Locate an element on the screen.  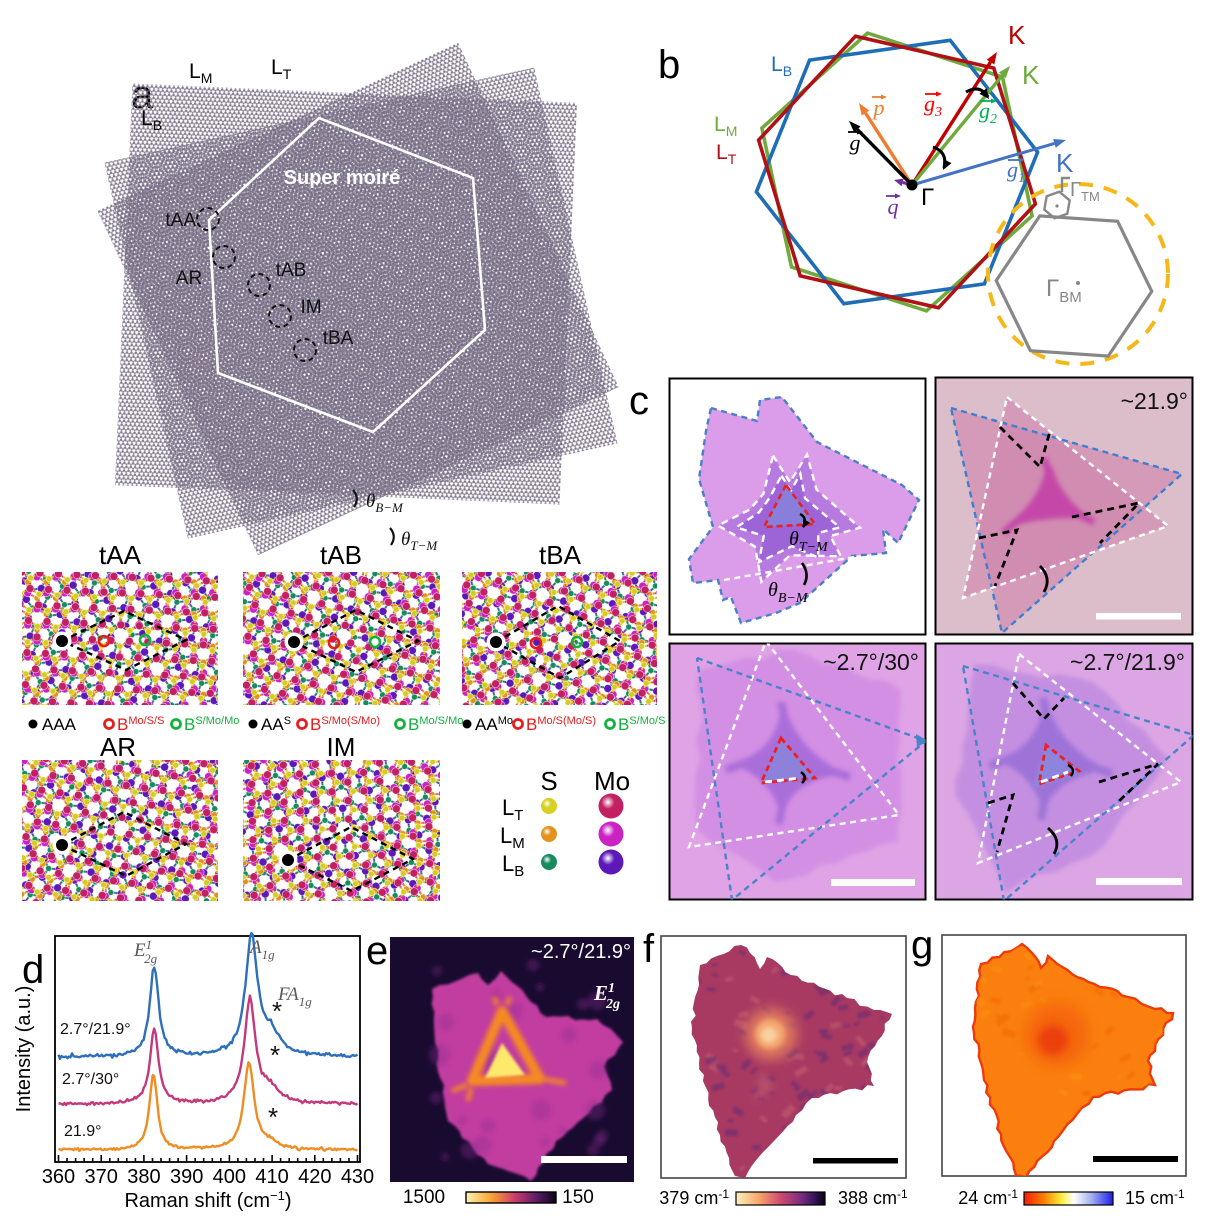
svg-text: 410 is located at coordinates (271, 1177).